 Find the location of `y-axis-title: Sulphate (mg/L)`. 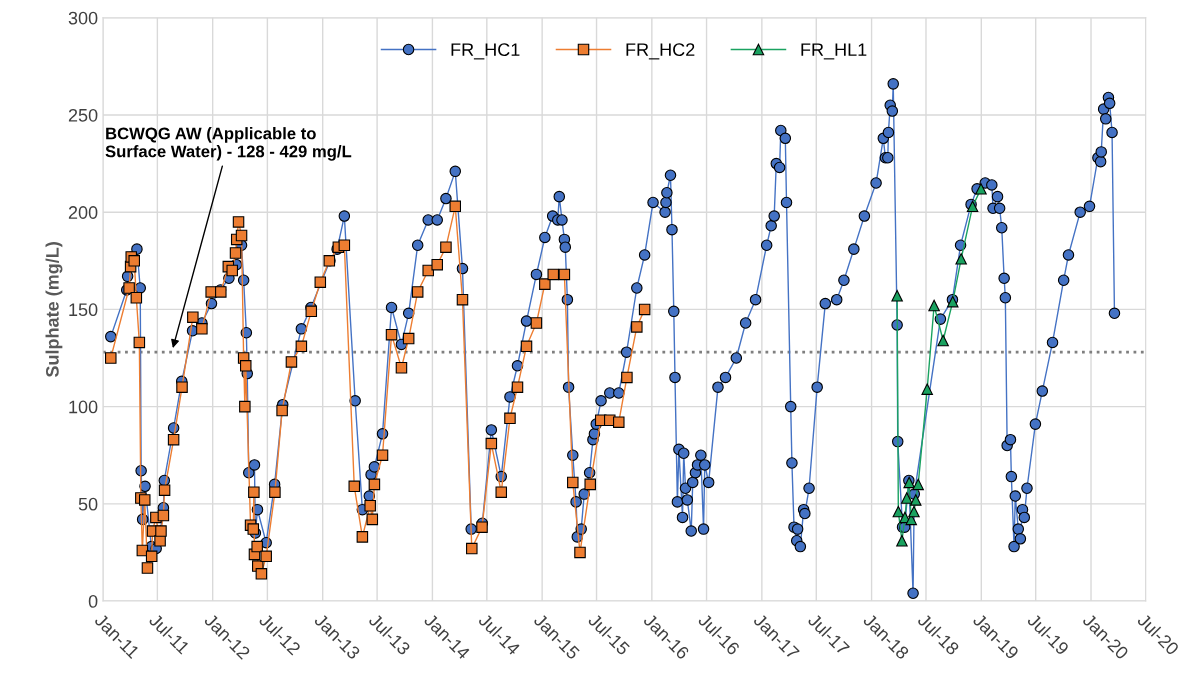

y-axis-title: Sulphate (mg/L) is located at coordinates (54, 310).